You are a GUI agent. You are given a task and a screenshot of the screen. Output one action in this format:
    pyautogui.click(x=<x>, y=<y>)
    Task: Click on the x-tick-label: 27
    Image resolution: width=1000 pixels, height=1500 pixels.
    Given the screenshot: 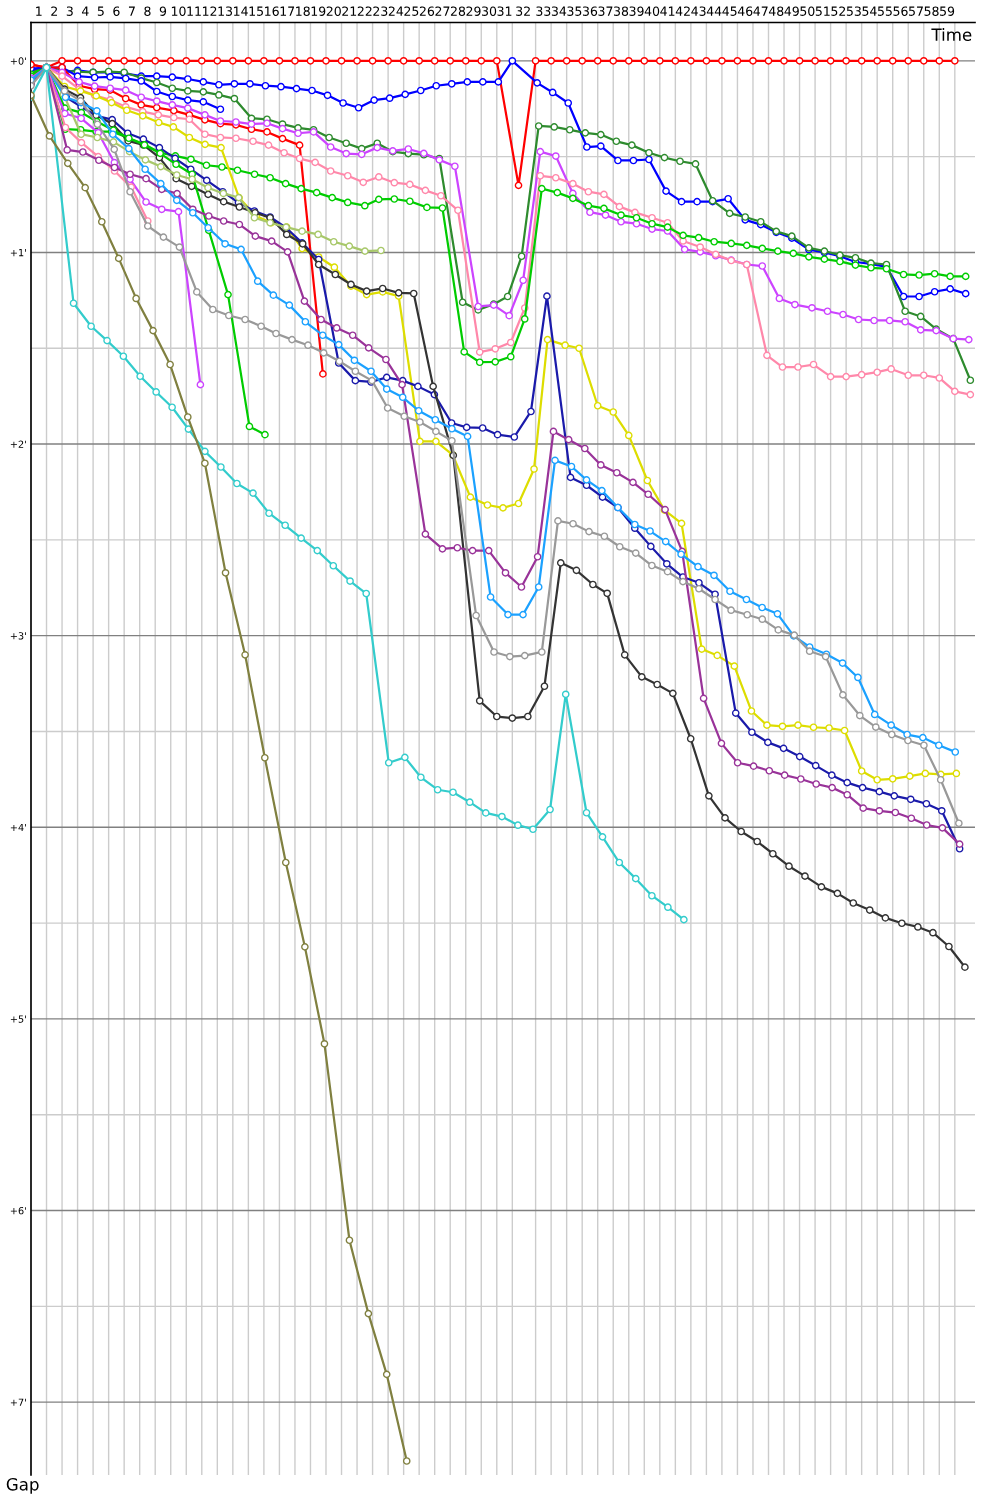 What is the action you would take?
    pyautogui.click(x=442, y=11)
    